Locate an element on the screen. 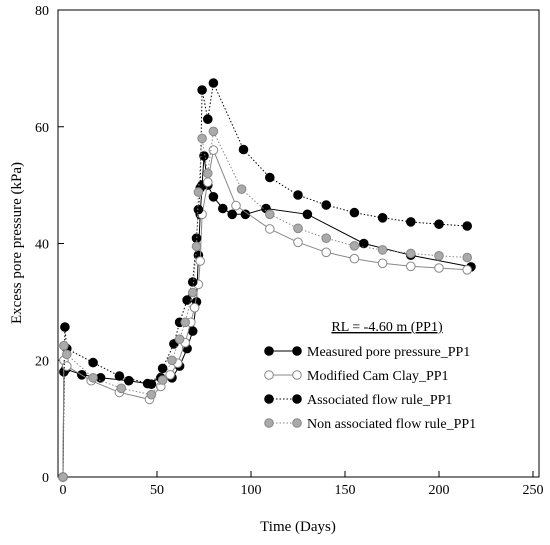 Image resolution: width=550 pixels, height=545 pixels. x-tick-label: 0 is located at coordinates (63, 490).